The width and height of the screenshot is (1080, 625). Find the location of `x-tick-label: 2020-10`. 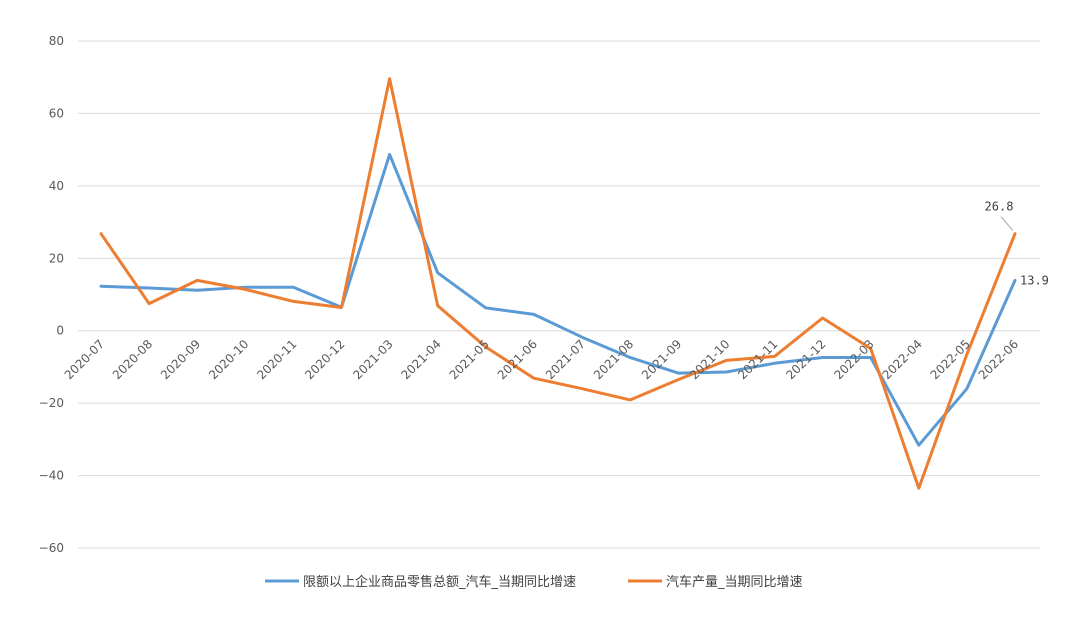

x-tick-label: 2020-10 is located at coordinates (228, 359).